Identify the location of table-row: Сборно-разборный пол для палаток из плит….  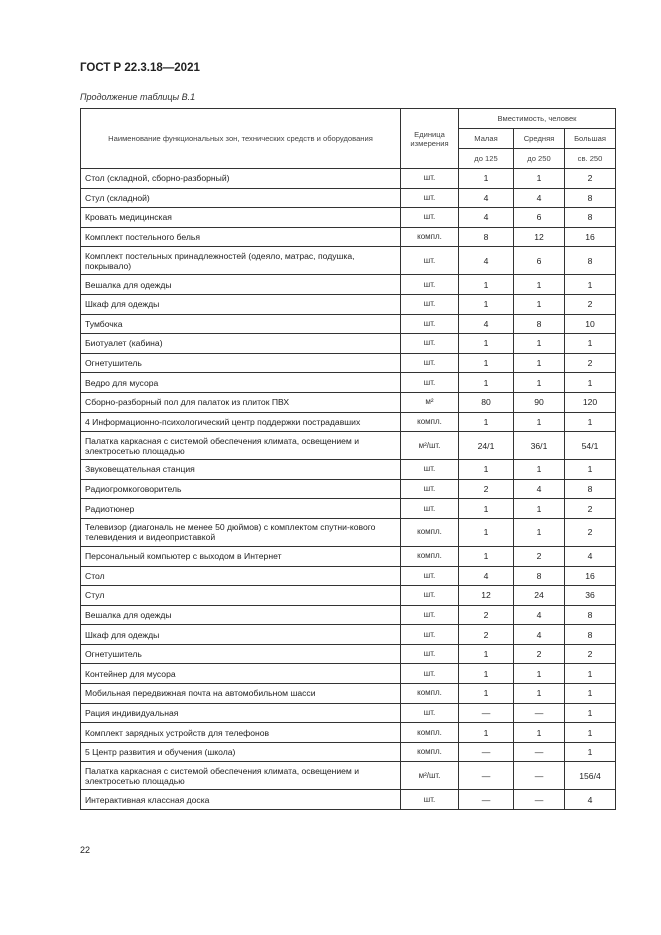
(348, 402).